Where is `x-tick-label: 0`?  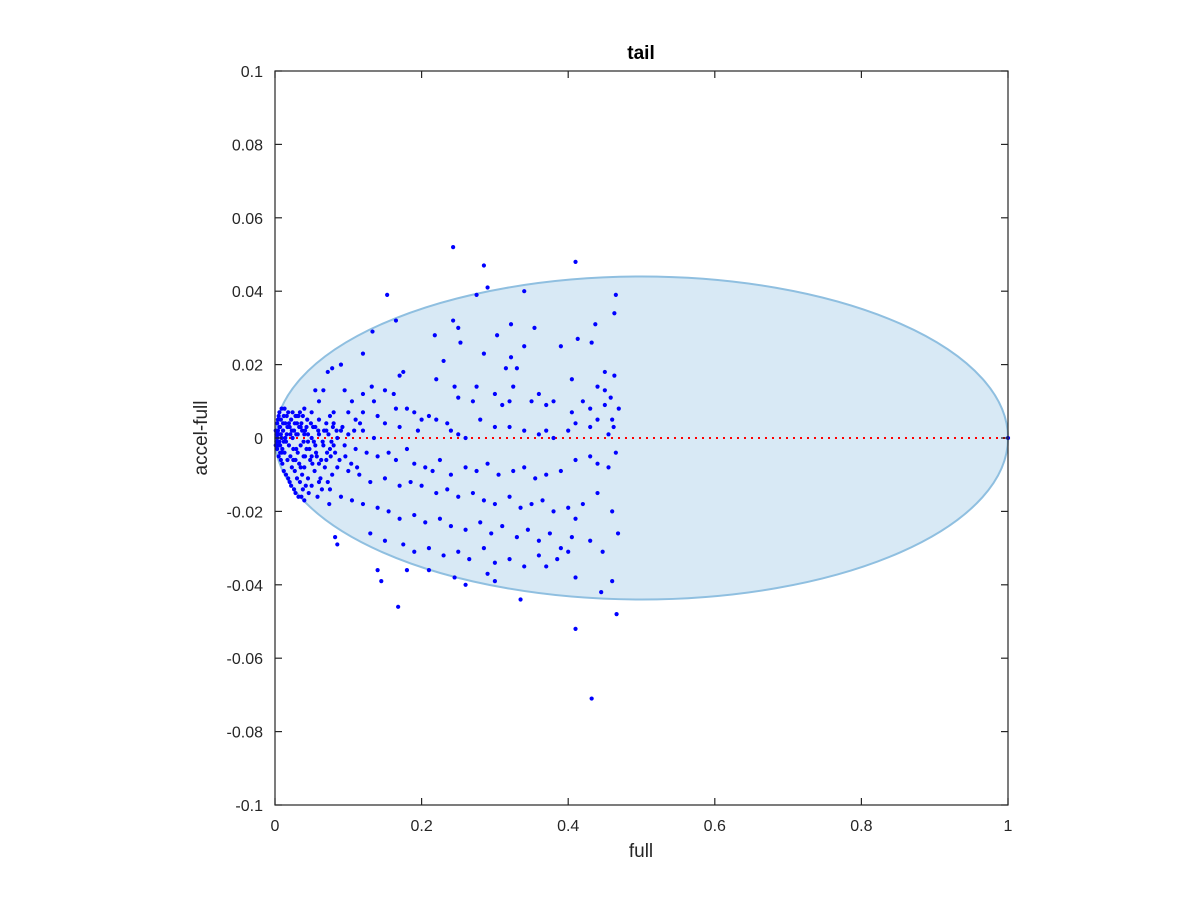 x-tick-label: 0 is located at coordinates (275, 826).